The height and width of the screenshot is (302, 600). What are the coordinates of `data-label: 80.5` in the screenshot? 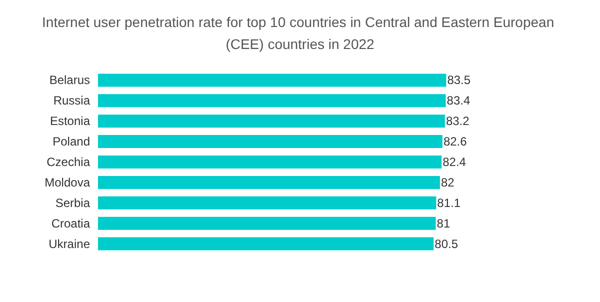 It's located at (446, 243).